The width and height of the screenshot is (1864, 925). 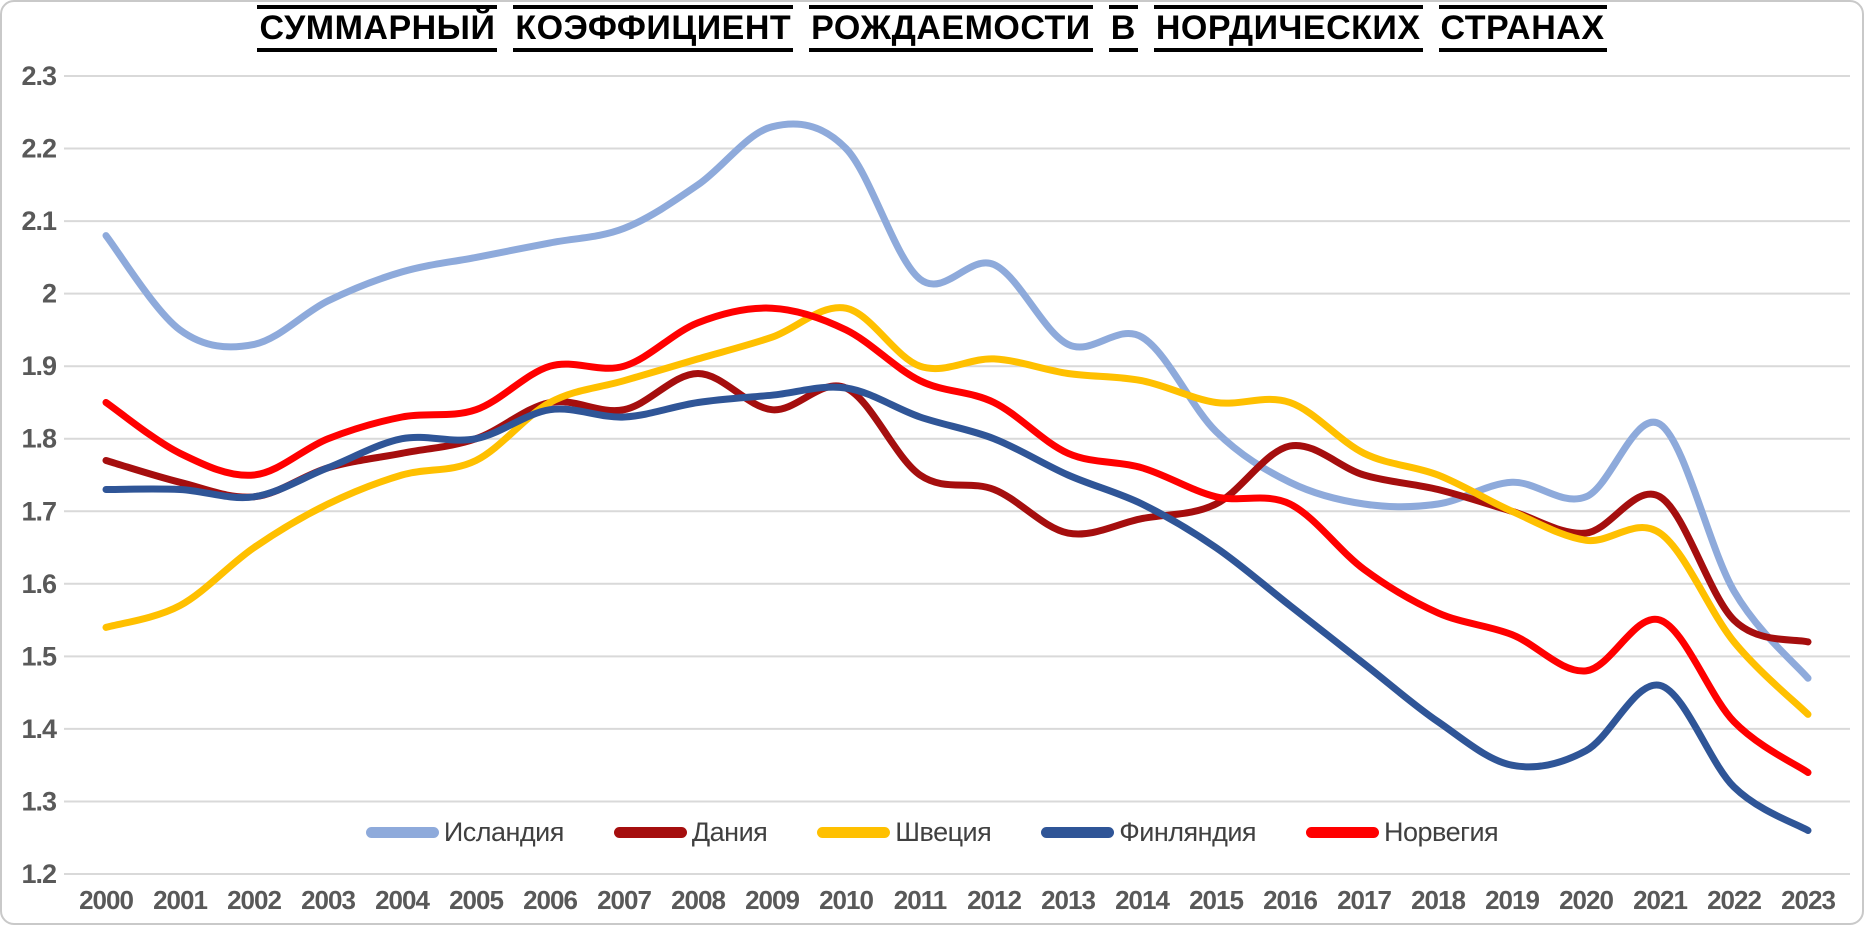 What do you see at coordinates (180, 900) in the screenshot?
I see `x-tick-label: 2001` at bounding box center [180, 900].